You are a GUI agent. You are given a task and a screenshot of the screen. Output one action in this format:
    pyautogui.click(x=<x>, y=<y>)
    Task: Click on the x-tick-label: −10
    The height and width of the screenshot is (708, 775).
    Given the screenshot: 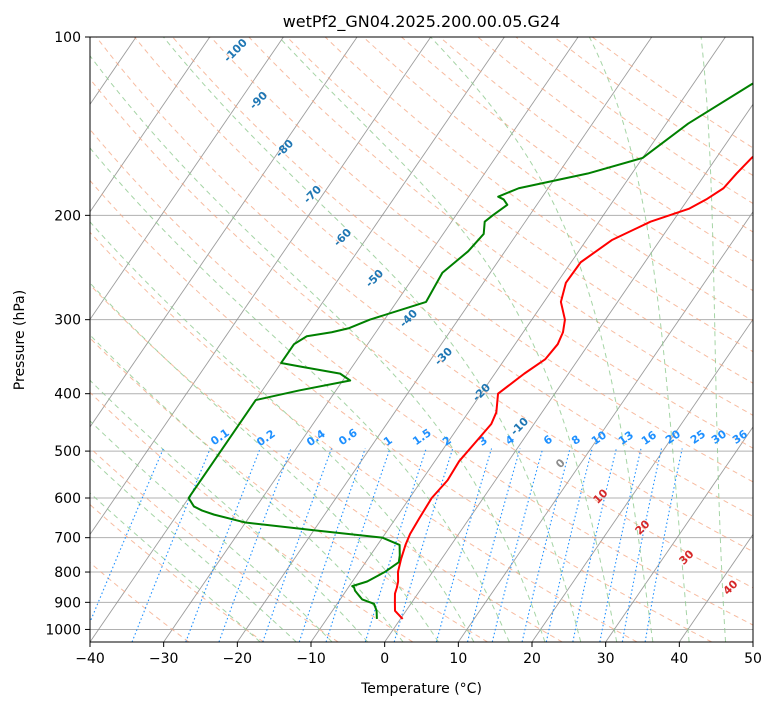 What is the action you would take?
    pyautogui.click(x=311, y=659)
    